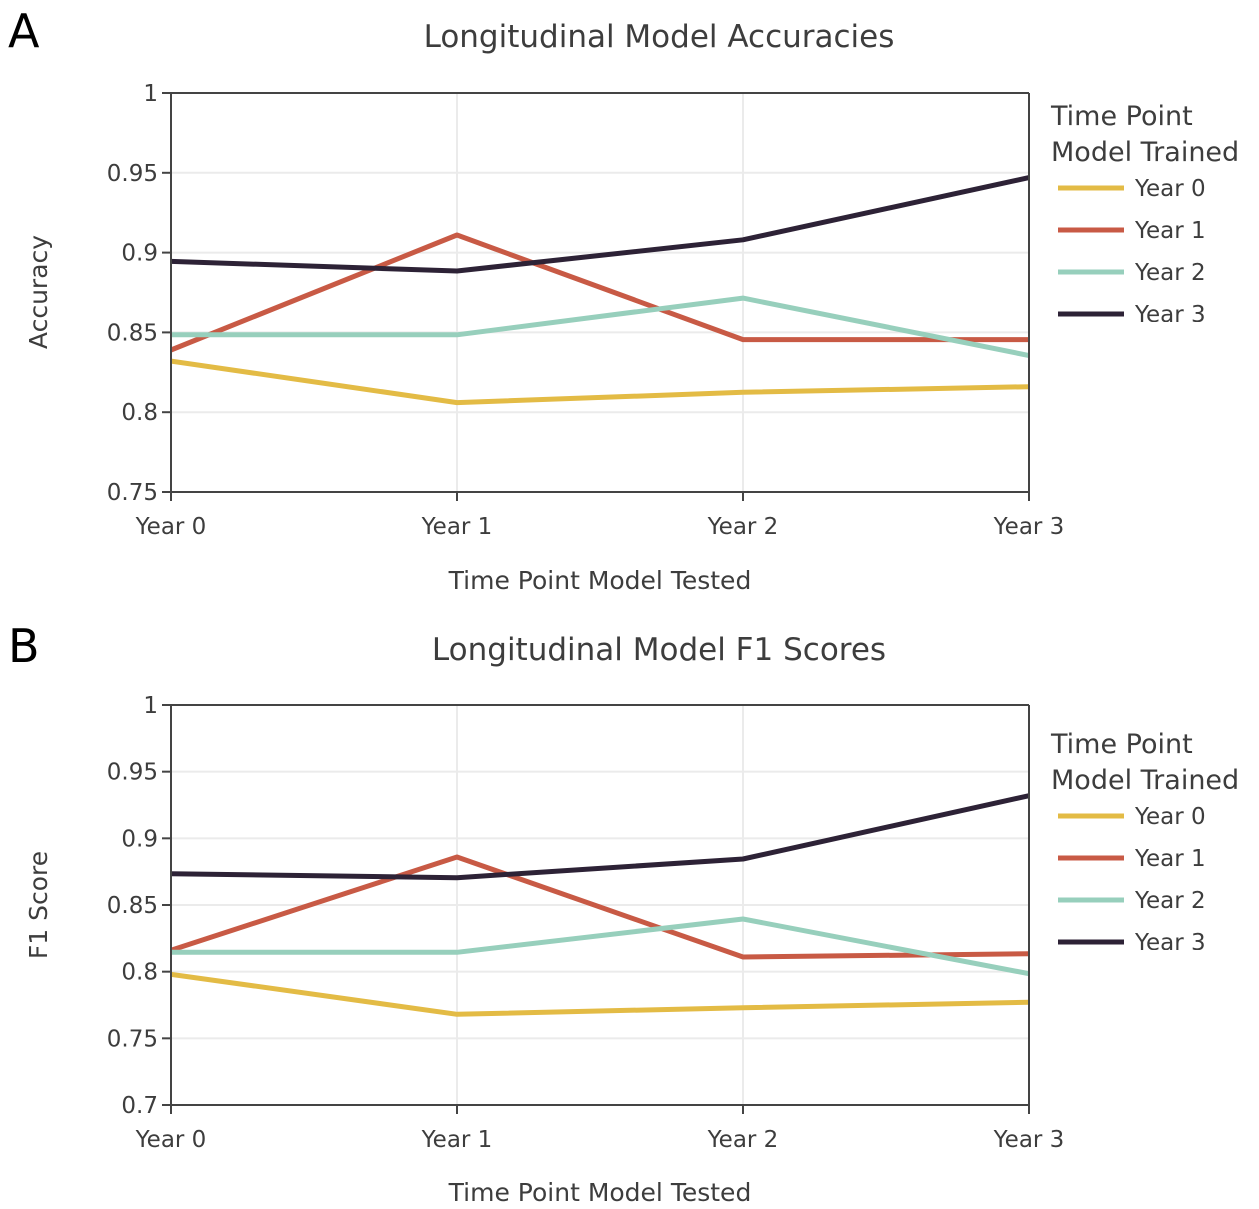  What do you see at coordinates (139, 1106) in the screenshot?
I see `y-tick-label: 0.7` at bounding box center [139, 1106].